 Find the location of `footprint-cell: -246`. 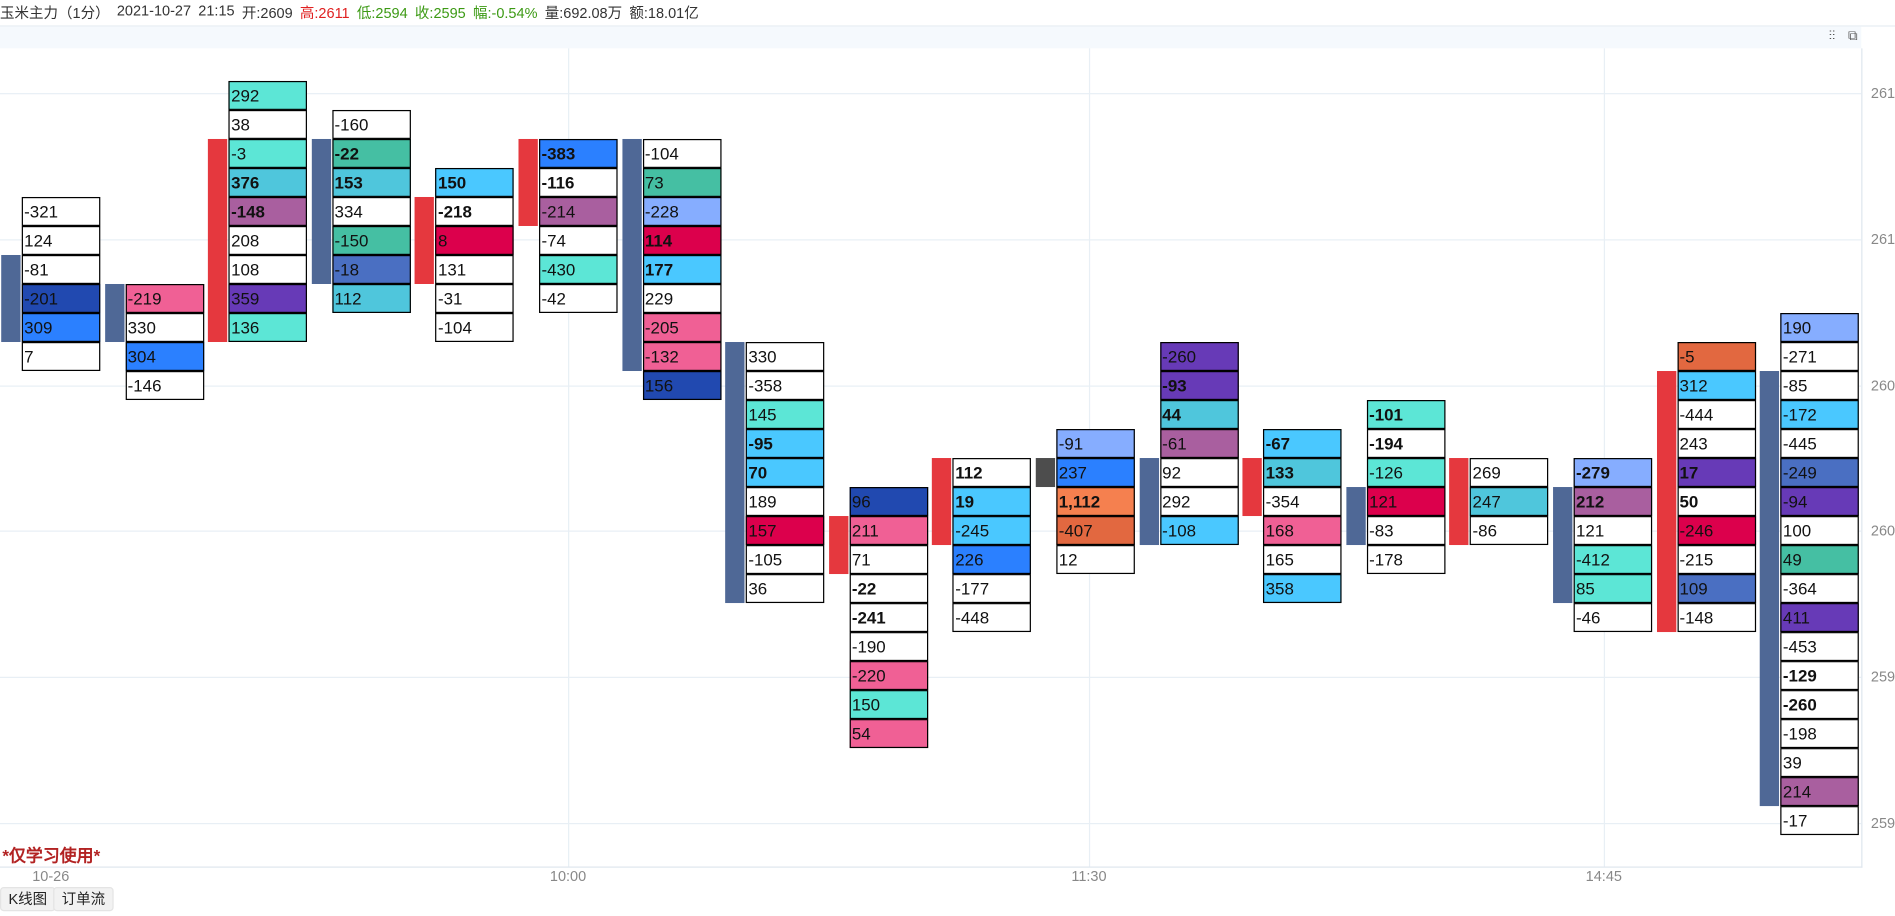

footprint-cell: -246 is located at coordinates (1716, 531).